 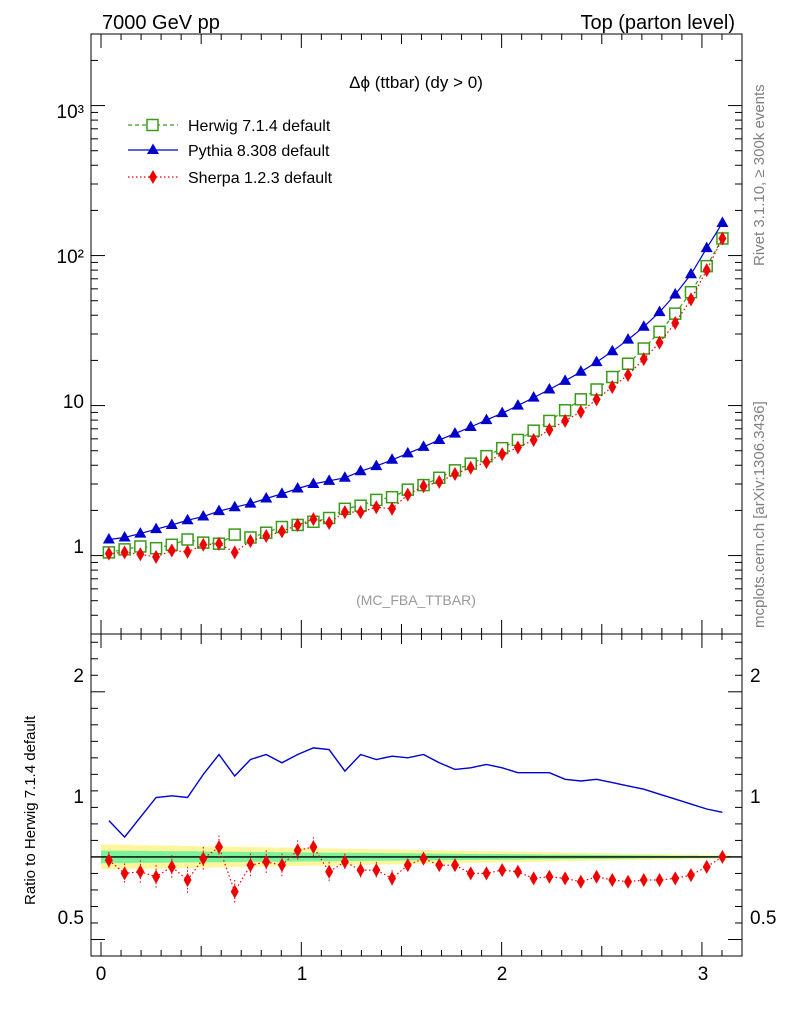 What do you see at coordinates (153, 177) in the screenshot?
I see `legend-marker-sherpa` at bounding box center [153, 177].